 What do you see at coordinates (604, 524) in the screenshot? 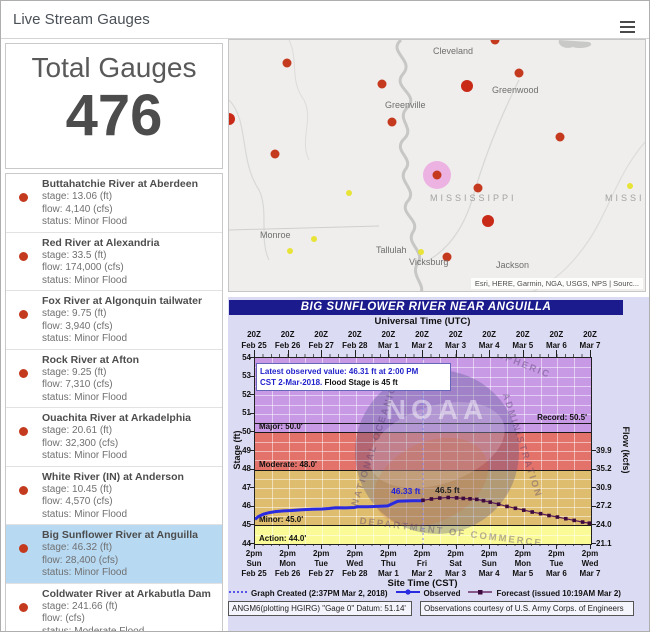
I see `flow-tick-label: 24.0` at bounding box center [604, 524].